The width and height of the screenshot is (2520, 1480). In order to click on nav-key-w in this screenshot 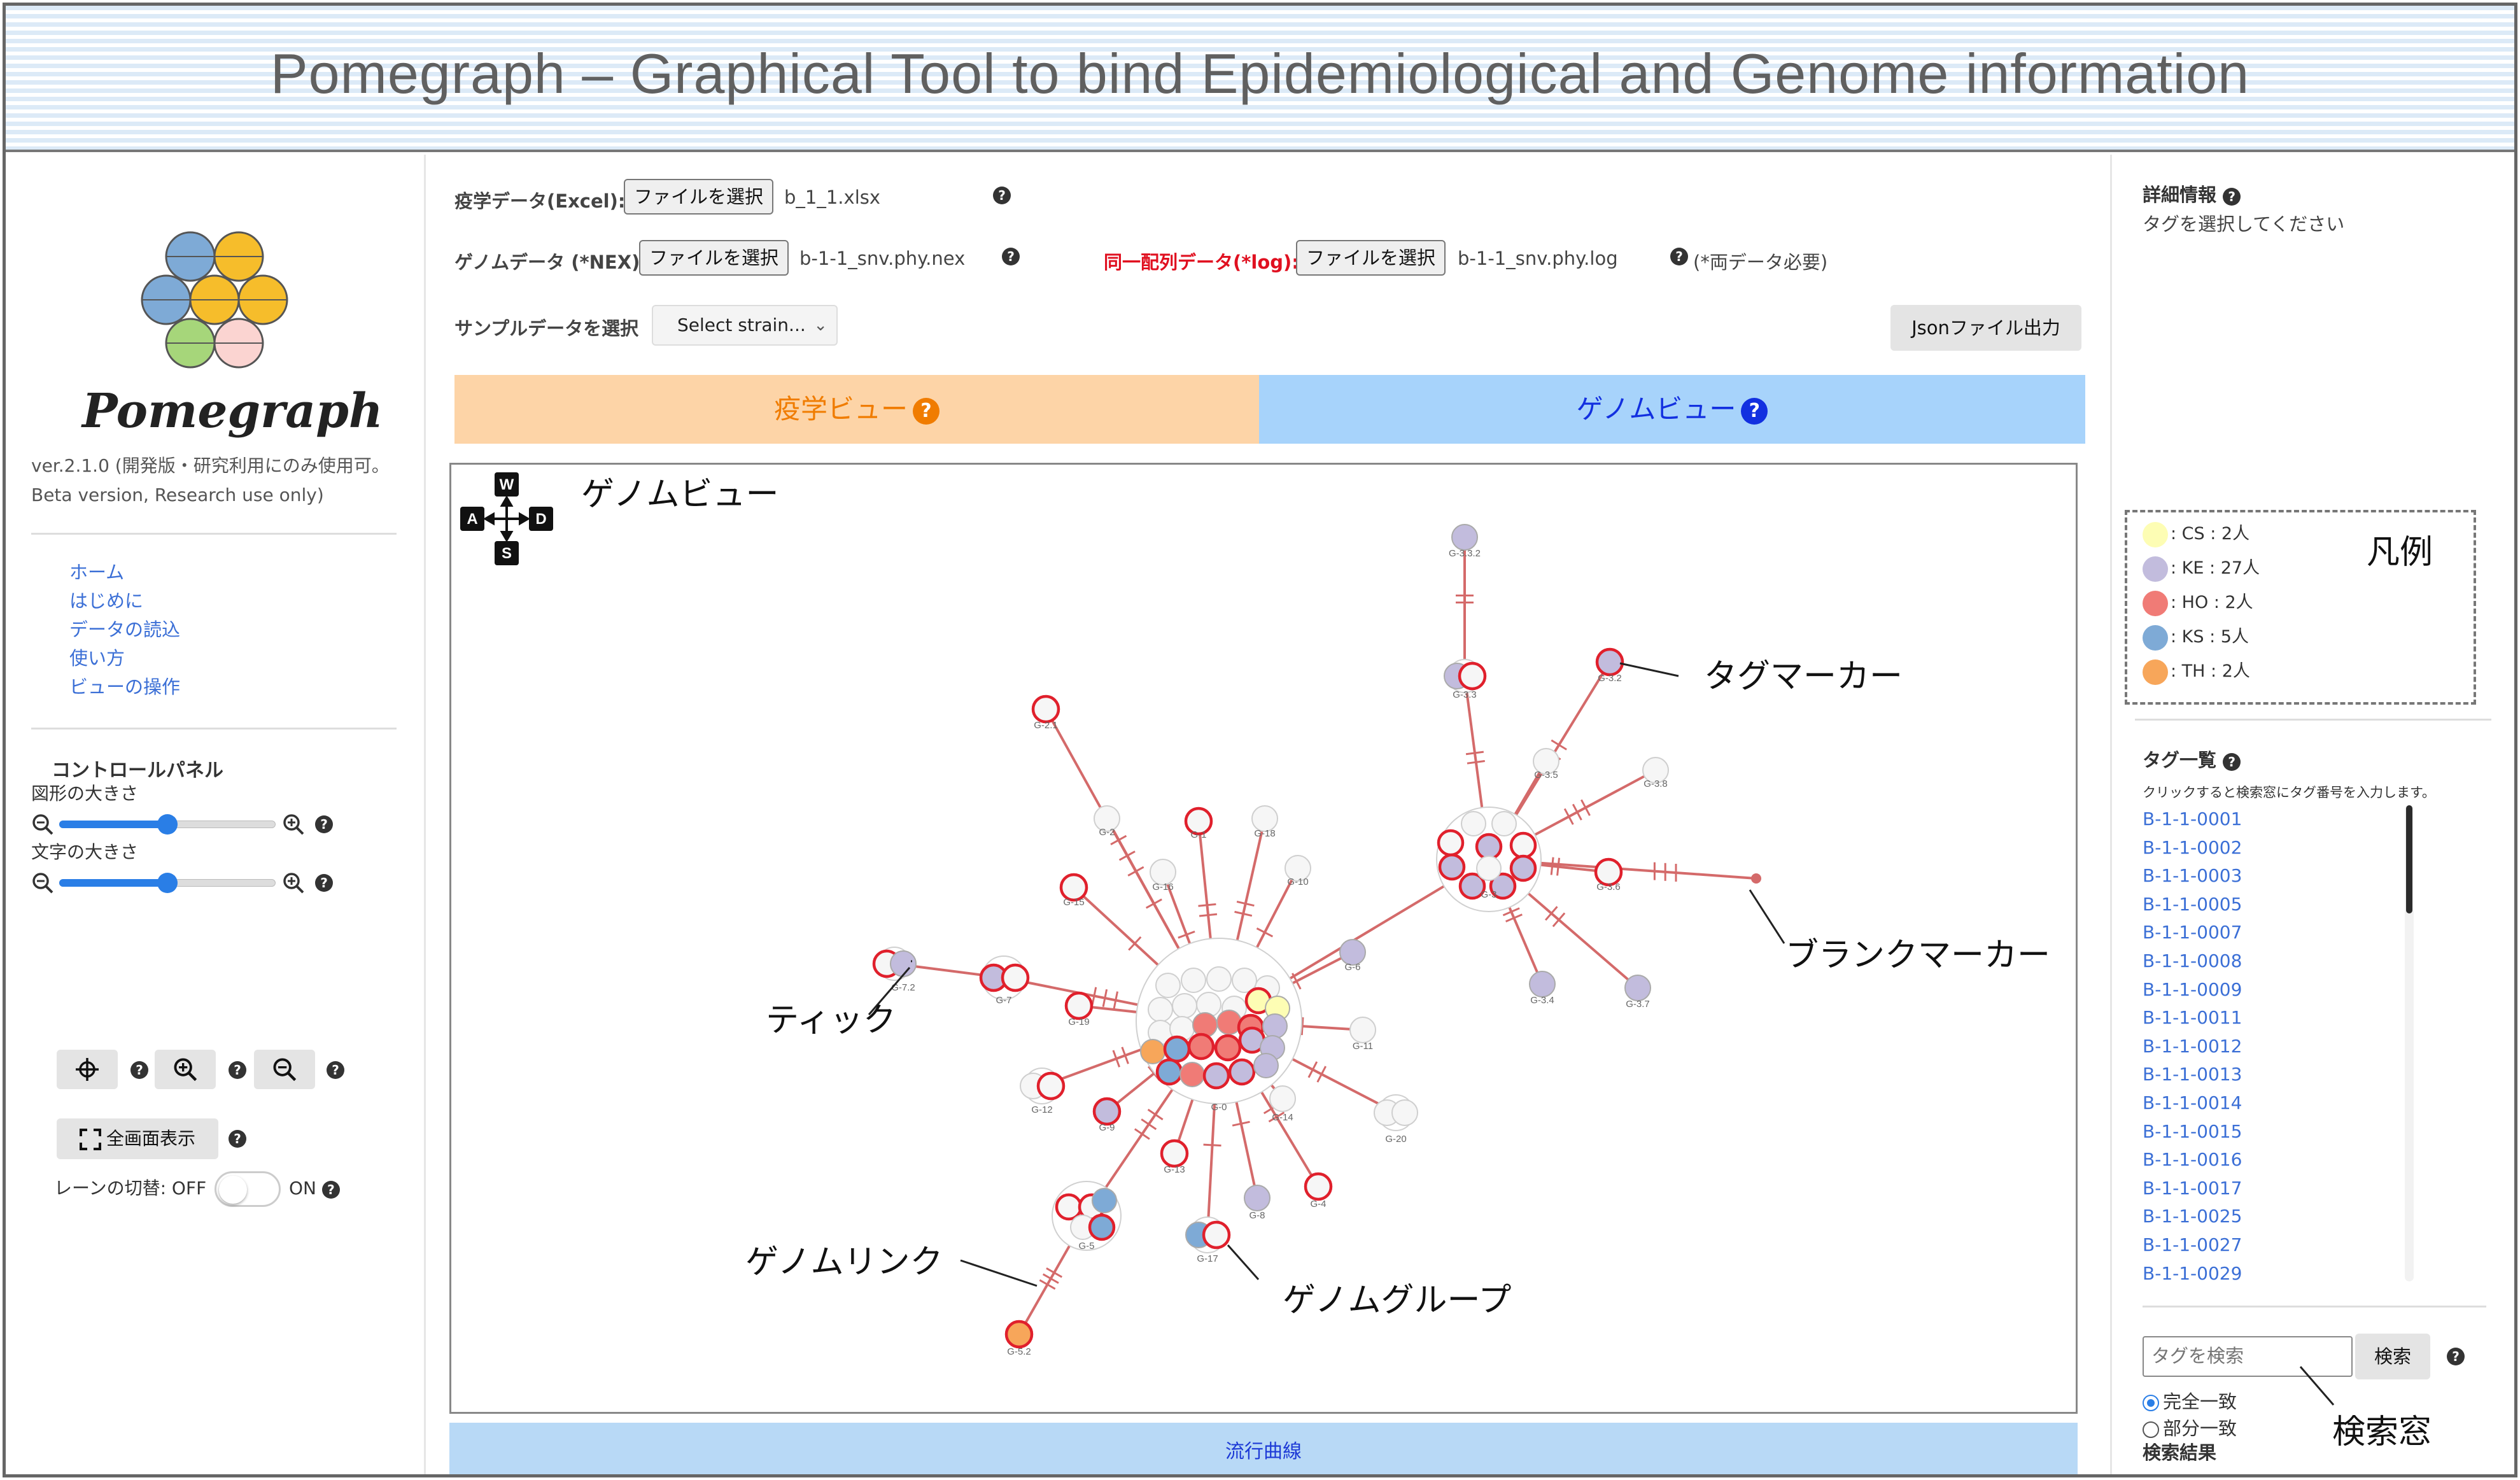, I will do `click(507, 485)`.